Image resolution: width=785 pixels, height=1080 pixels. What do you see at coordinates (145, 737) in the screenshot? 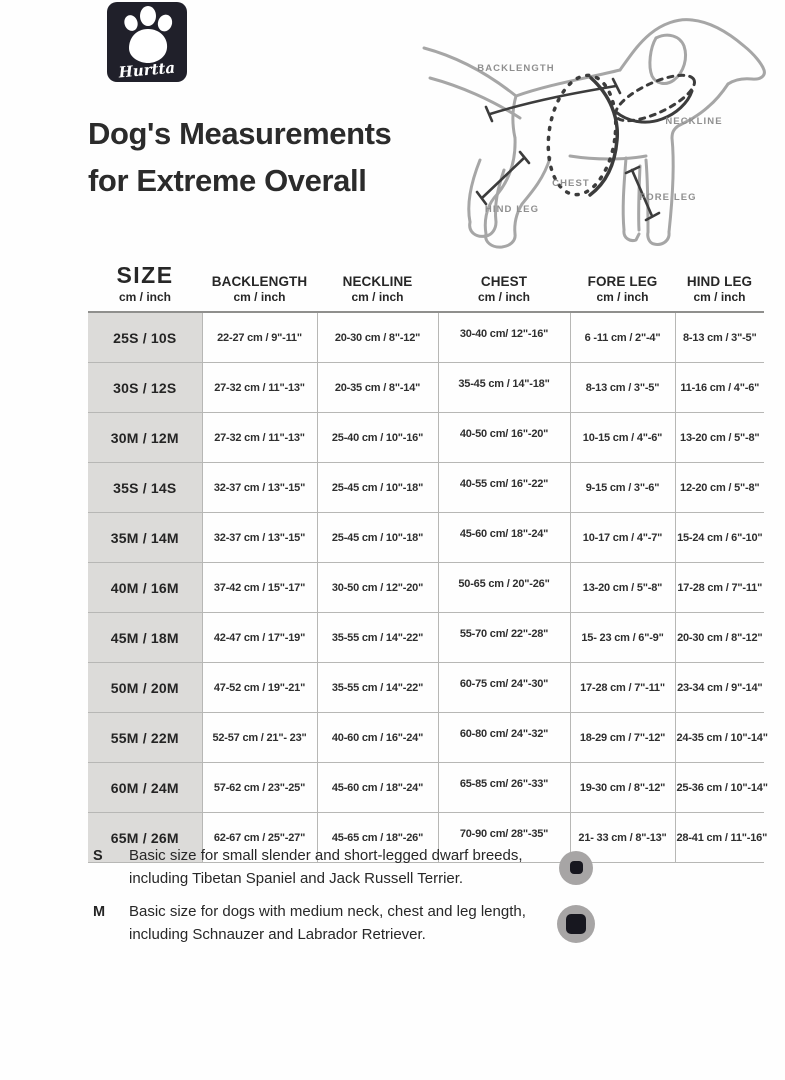
I see `size-cell: 55M / 22M` at bounding box center [145, 737].